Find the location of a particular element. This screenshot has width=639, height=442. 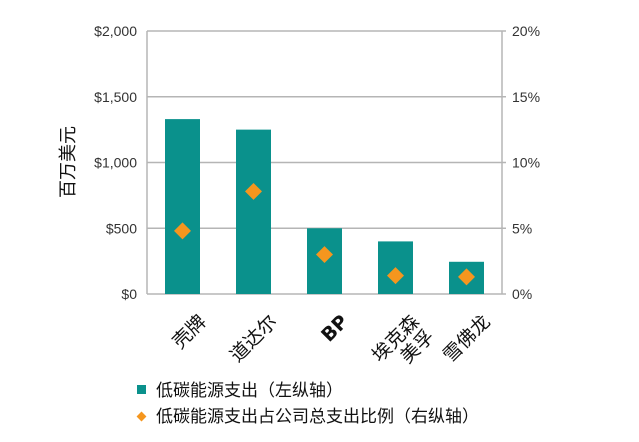

y2-tick-label: 0% is located at coordinates (522, 294).